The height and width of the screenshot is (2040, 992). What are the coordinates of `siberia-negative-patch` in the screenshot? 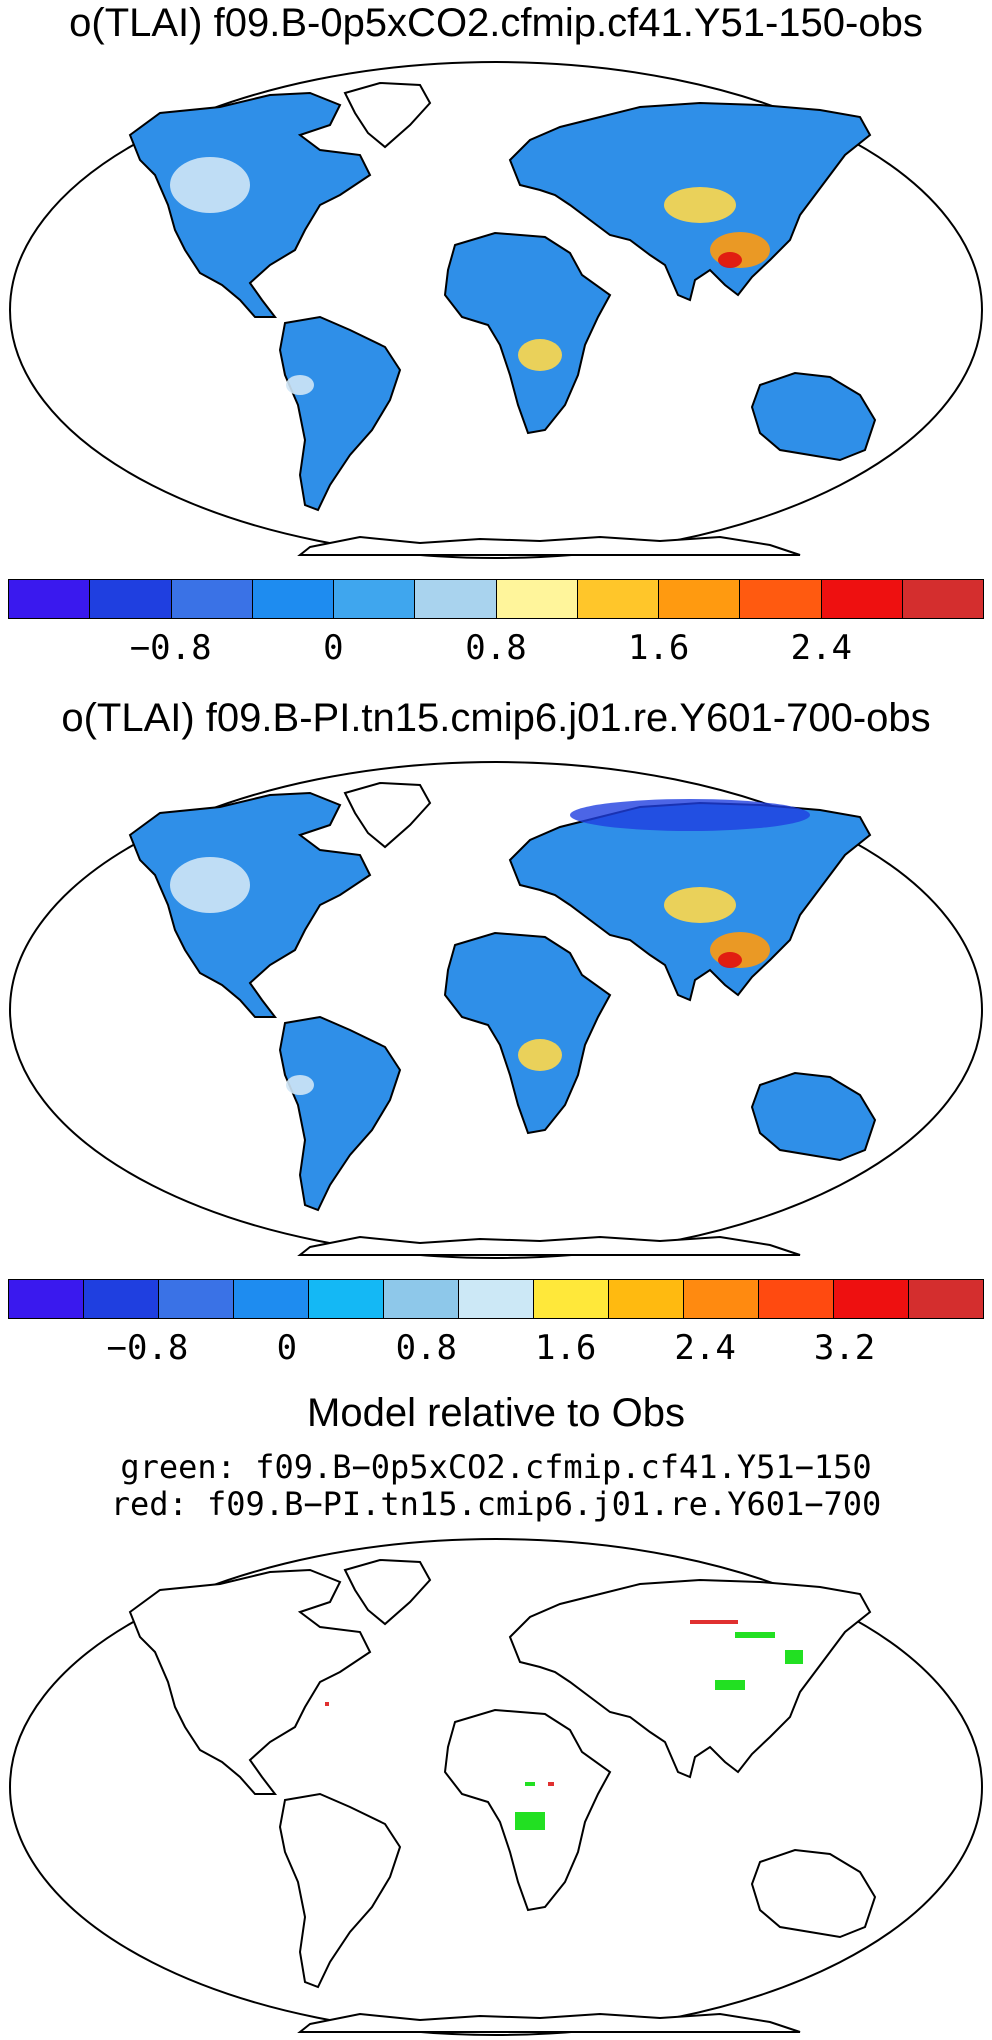 It's located at (690, 815).